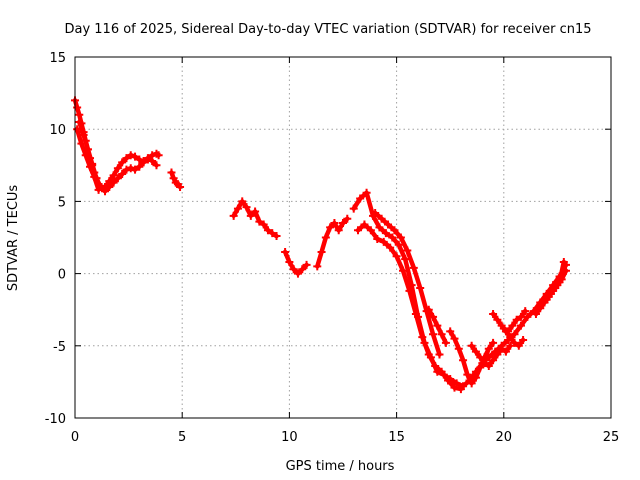 The width and height of the screenshot is (640, 480). What do you see at coordinates (75, 437) in the screenshot?
I see `x-tick-label: 0` at bounding box center [75, 437].